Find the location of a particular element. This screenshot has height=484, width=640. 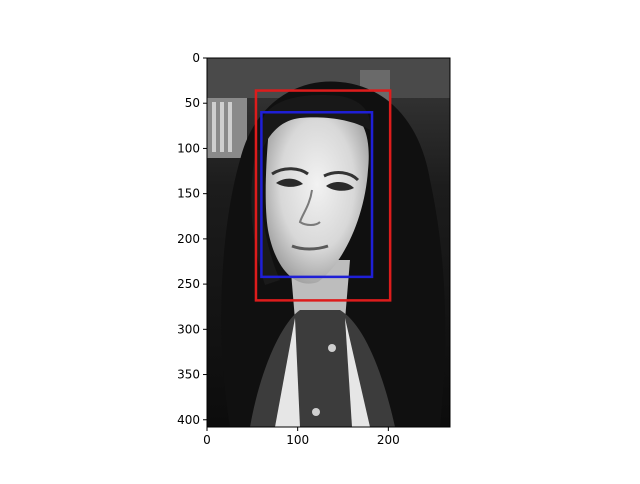

y-tick-label: 250 is located at coordinates (188, 284).